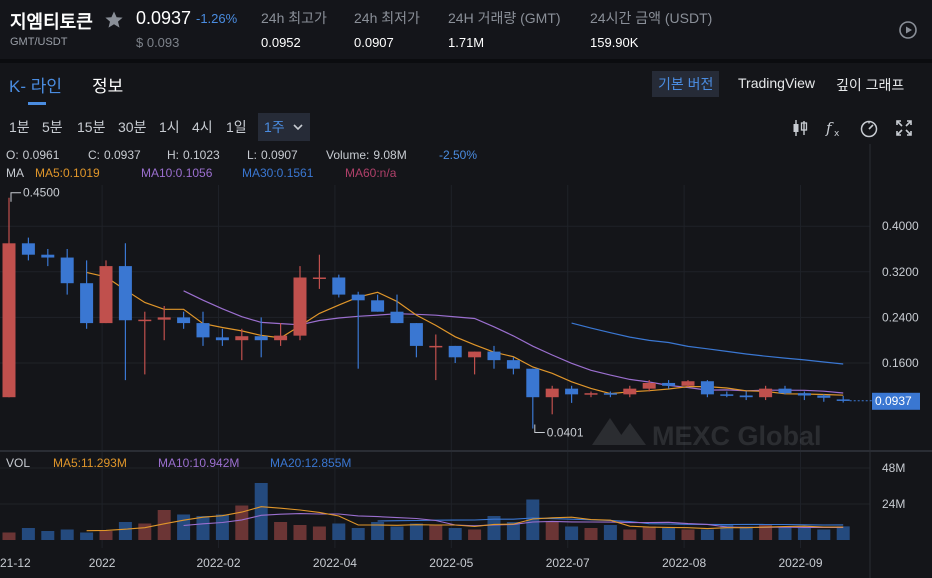  Describe the element at coordinates (466, 31) in the screenshot. I see `ticker-header` at that location.